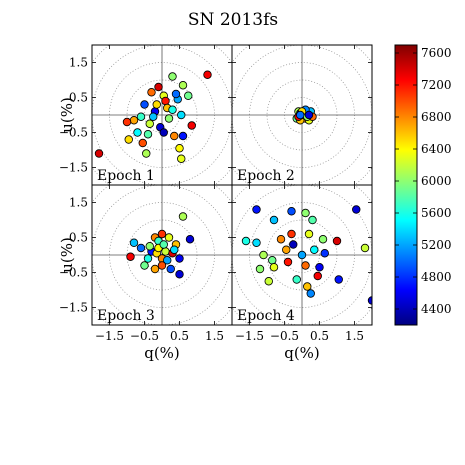 The image size is (465, 465). I want to click on panel-4: Epoch 4 −1.5 −0.5 0.5 1.5 q(%), so click(302, 273).